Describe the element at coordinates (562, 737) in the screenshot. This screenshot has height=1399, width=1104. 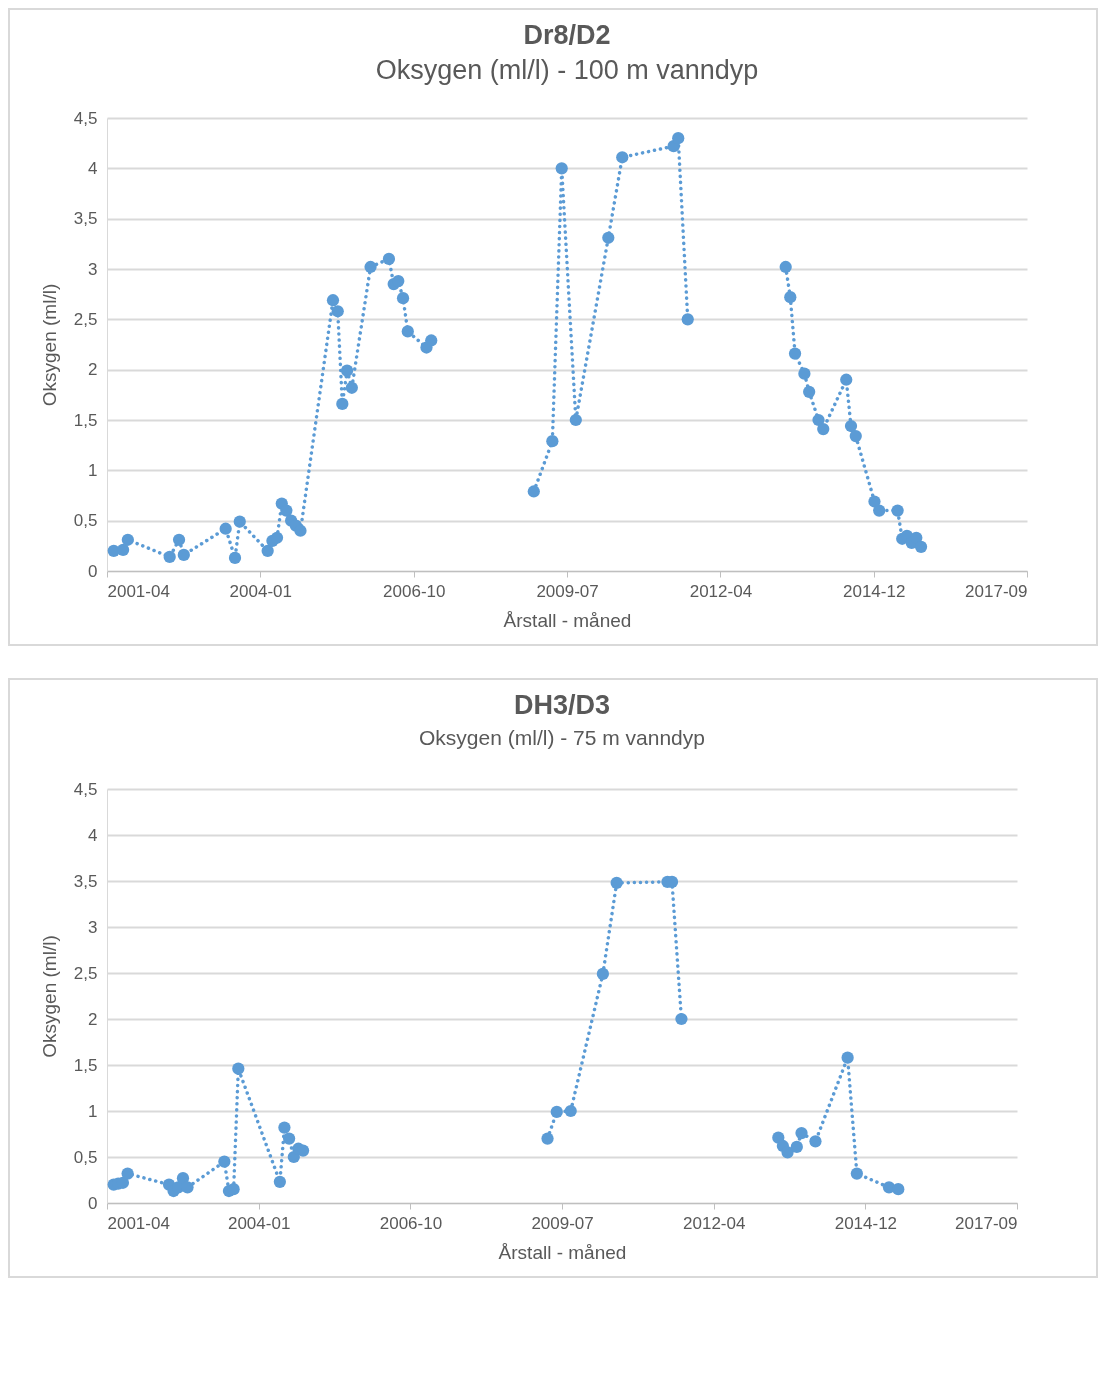
I see `chart-subtitle: Oksygen (ml/l) - 75 m vanndyp` at that location.